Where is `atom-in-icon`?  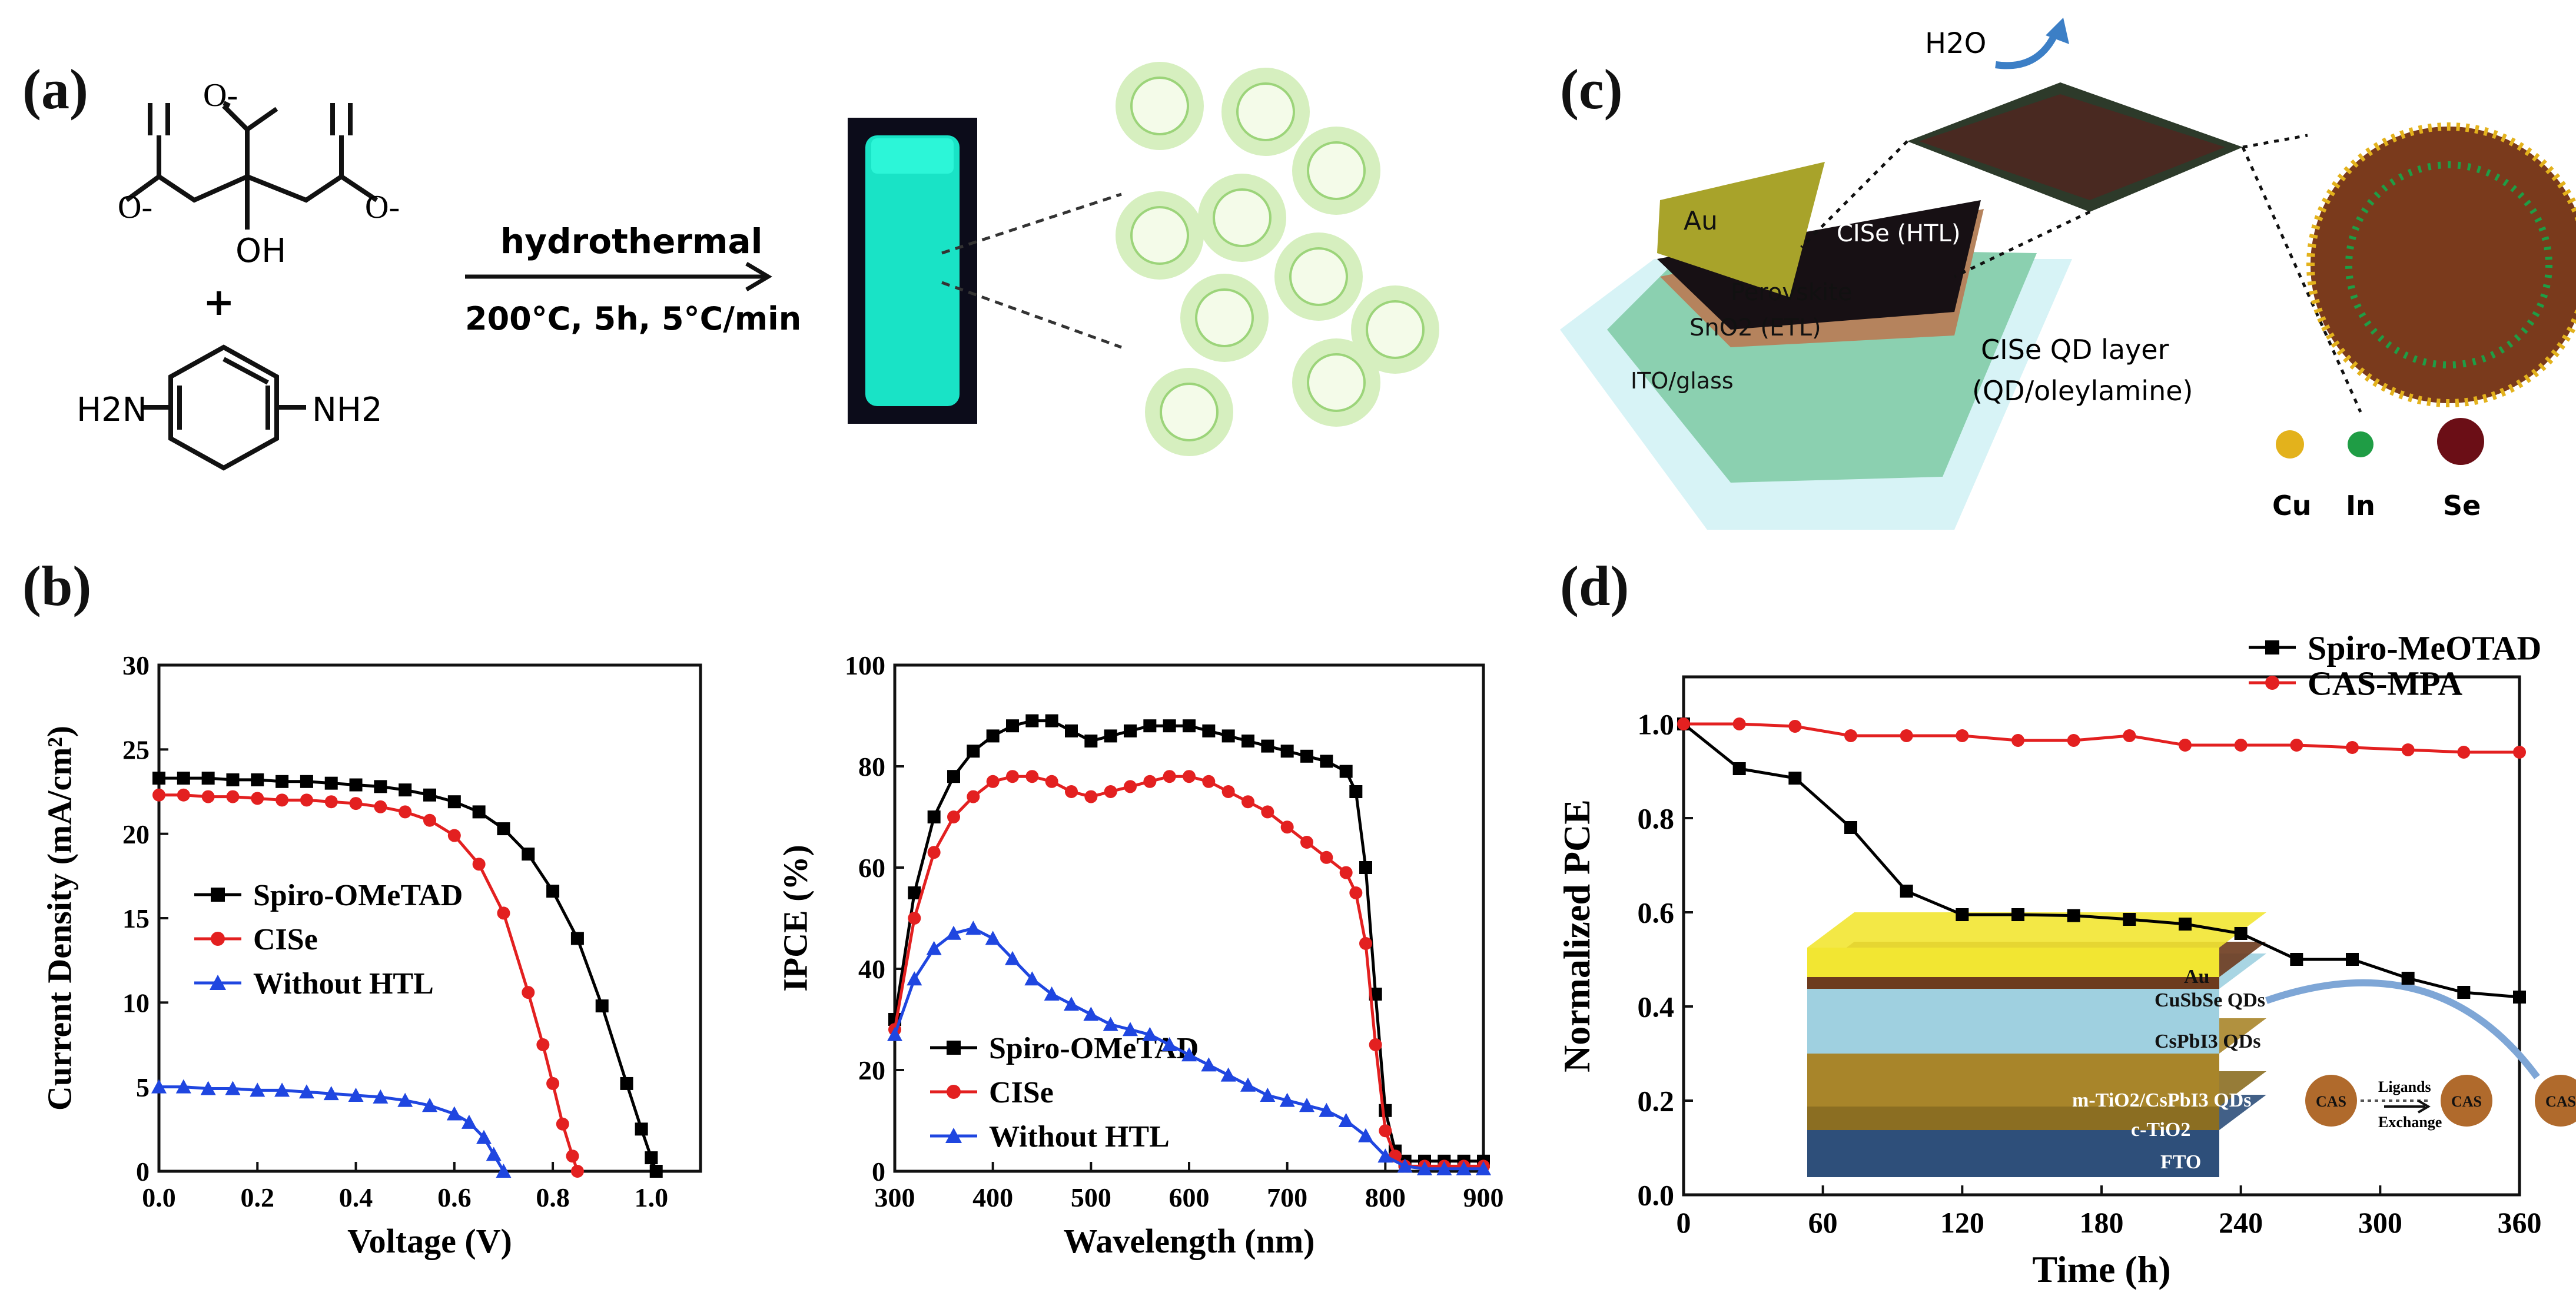 atom-in-icon is located at coordinates (2360, 444).